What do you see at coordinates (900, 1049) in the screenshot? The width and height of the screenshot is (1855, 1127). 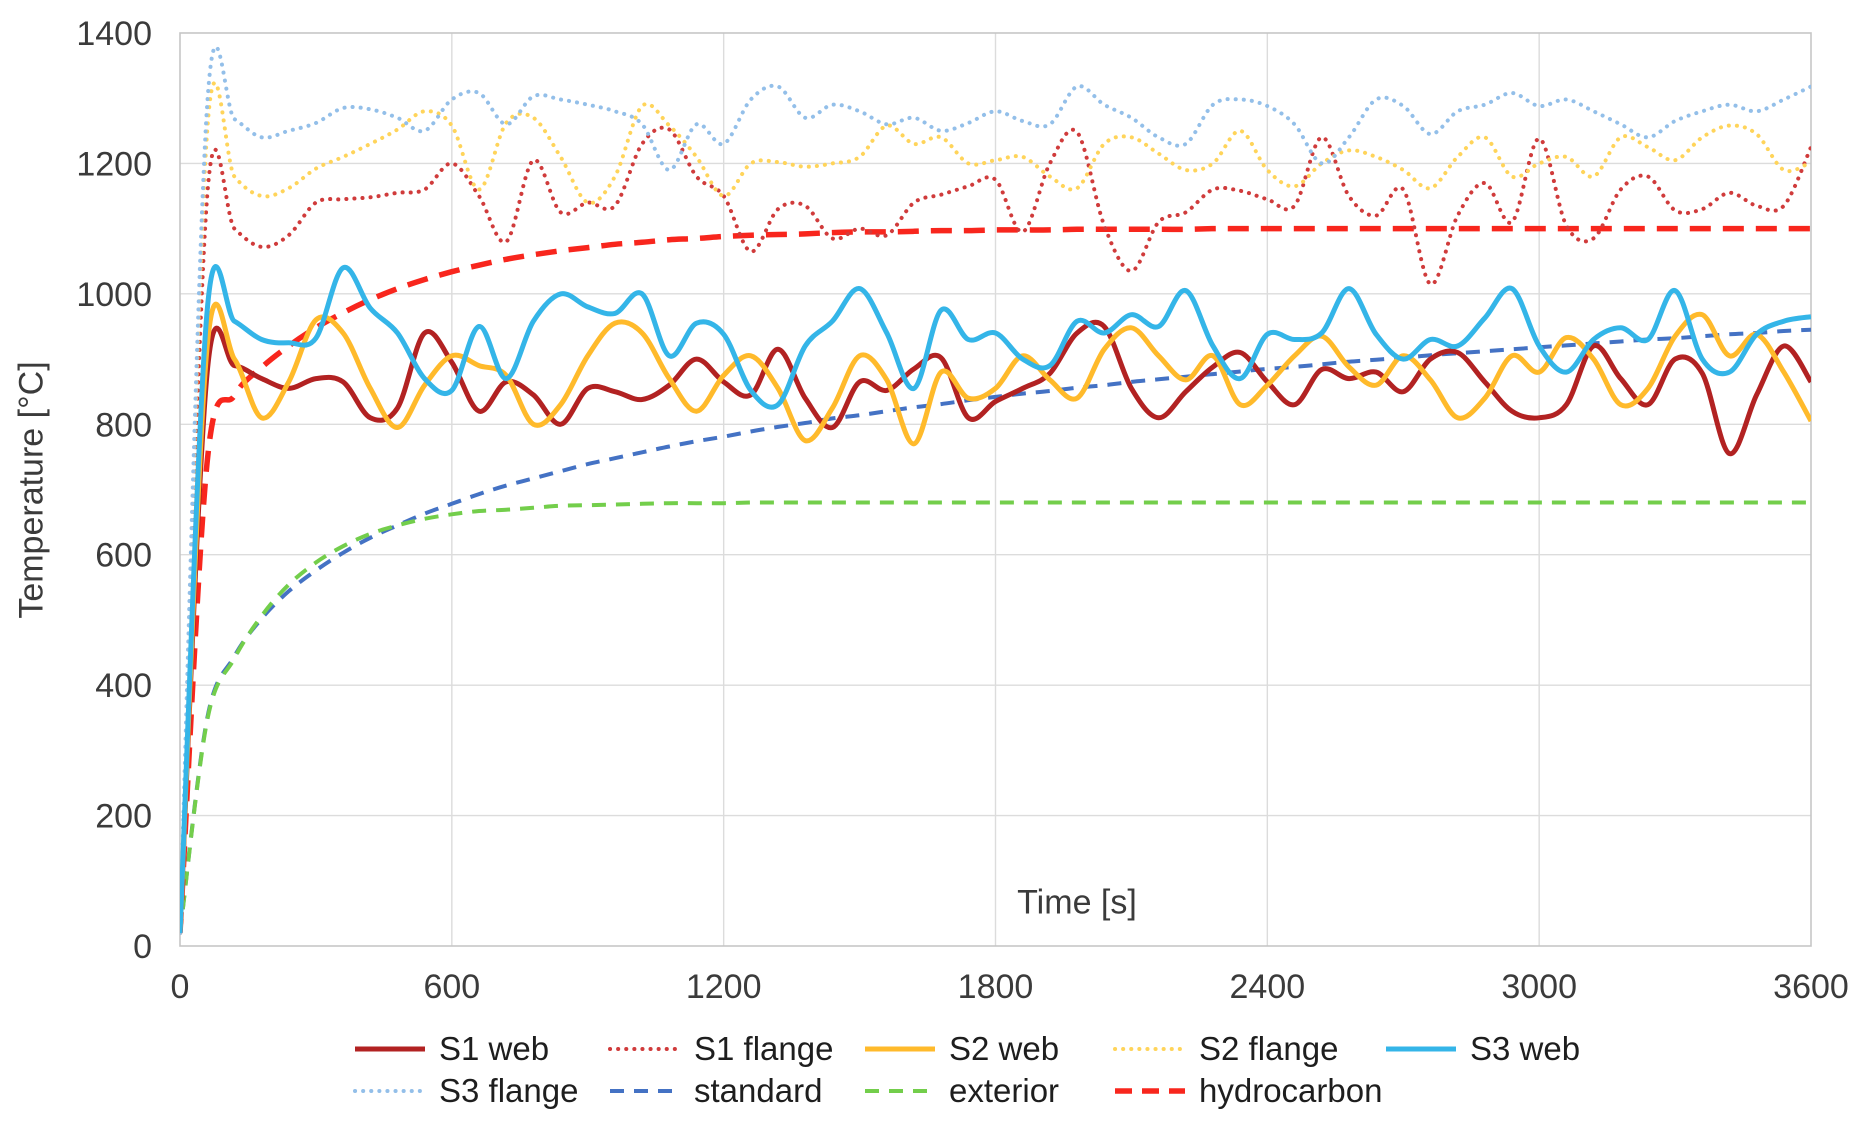 I see `legend-swatch-s2-web` at bounding box center [900, 1049].